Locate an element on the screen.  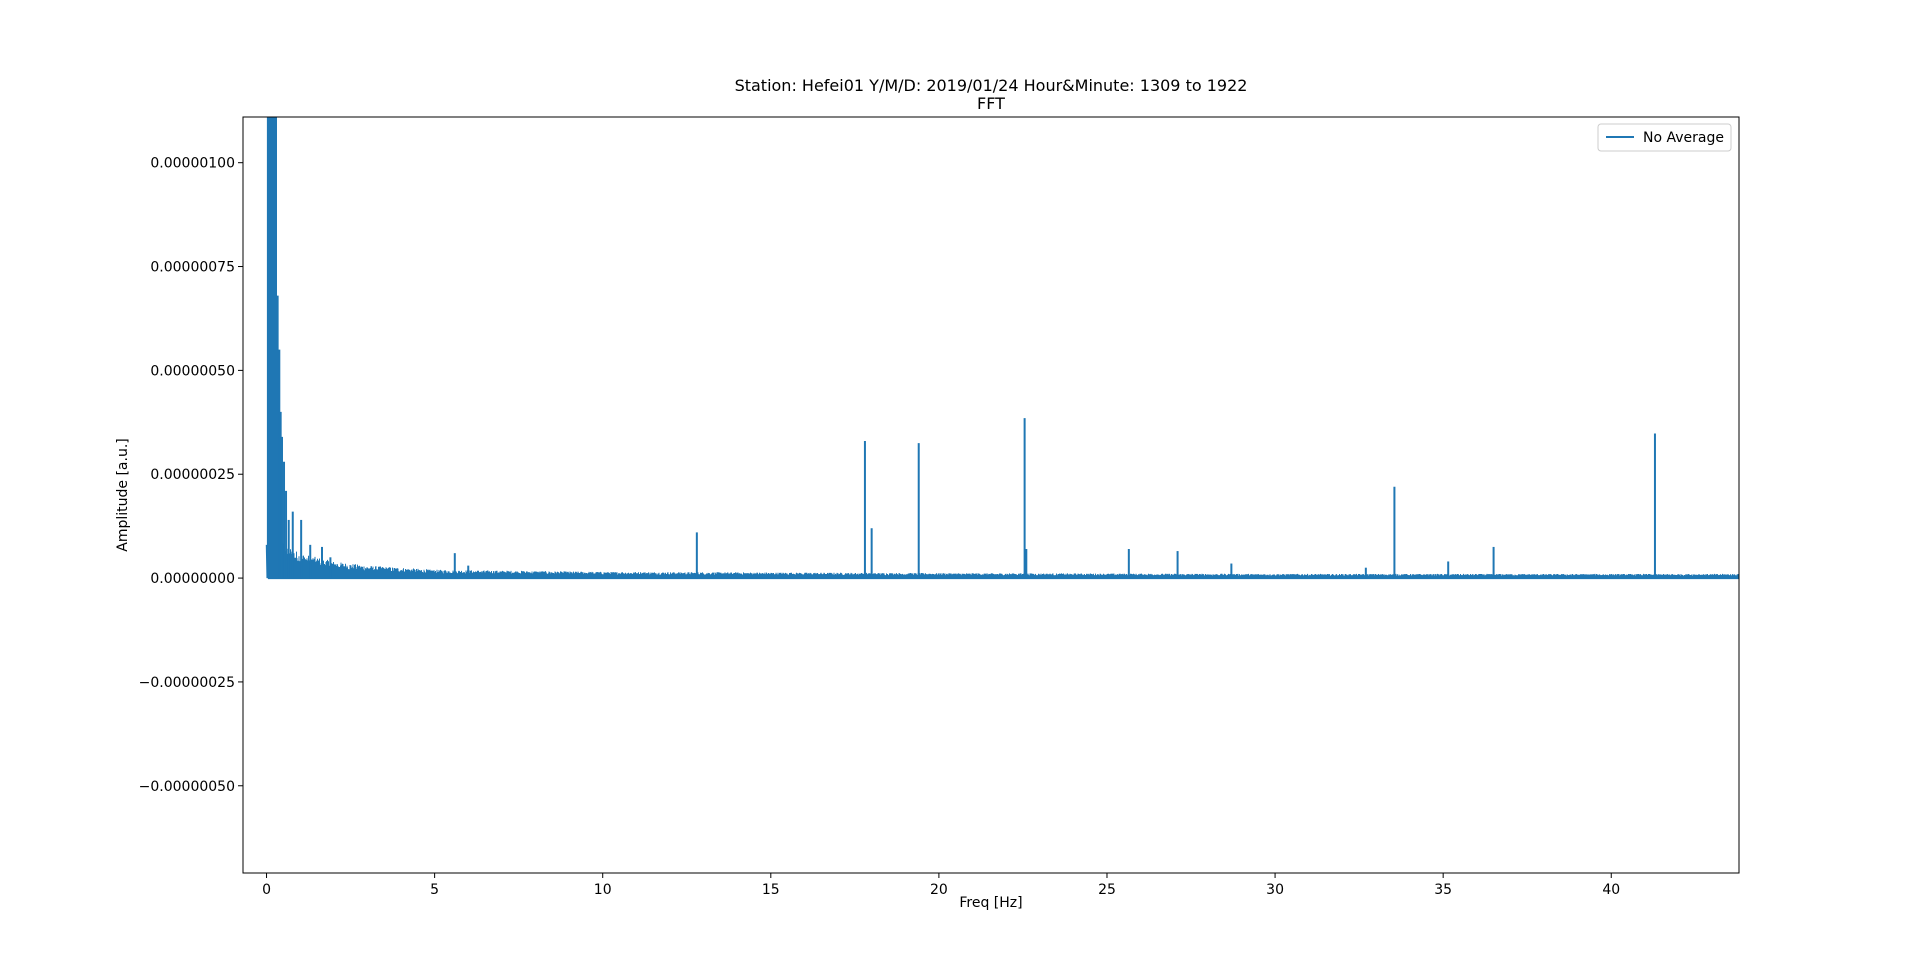
y-tick-label: 0.00000075 is located at coordinates (192, 268).